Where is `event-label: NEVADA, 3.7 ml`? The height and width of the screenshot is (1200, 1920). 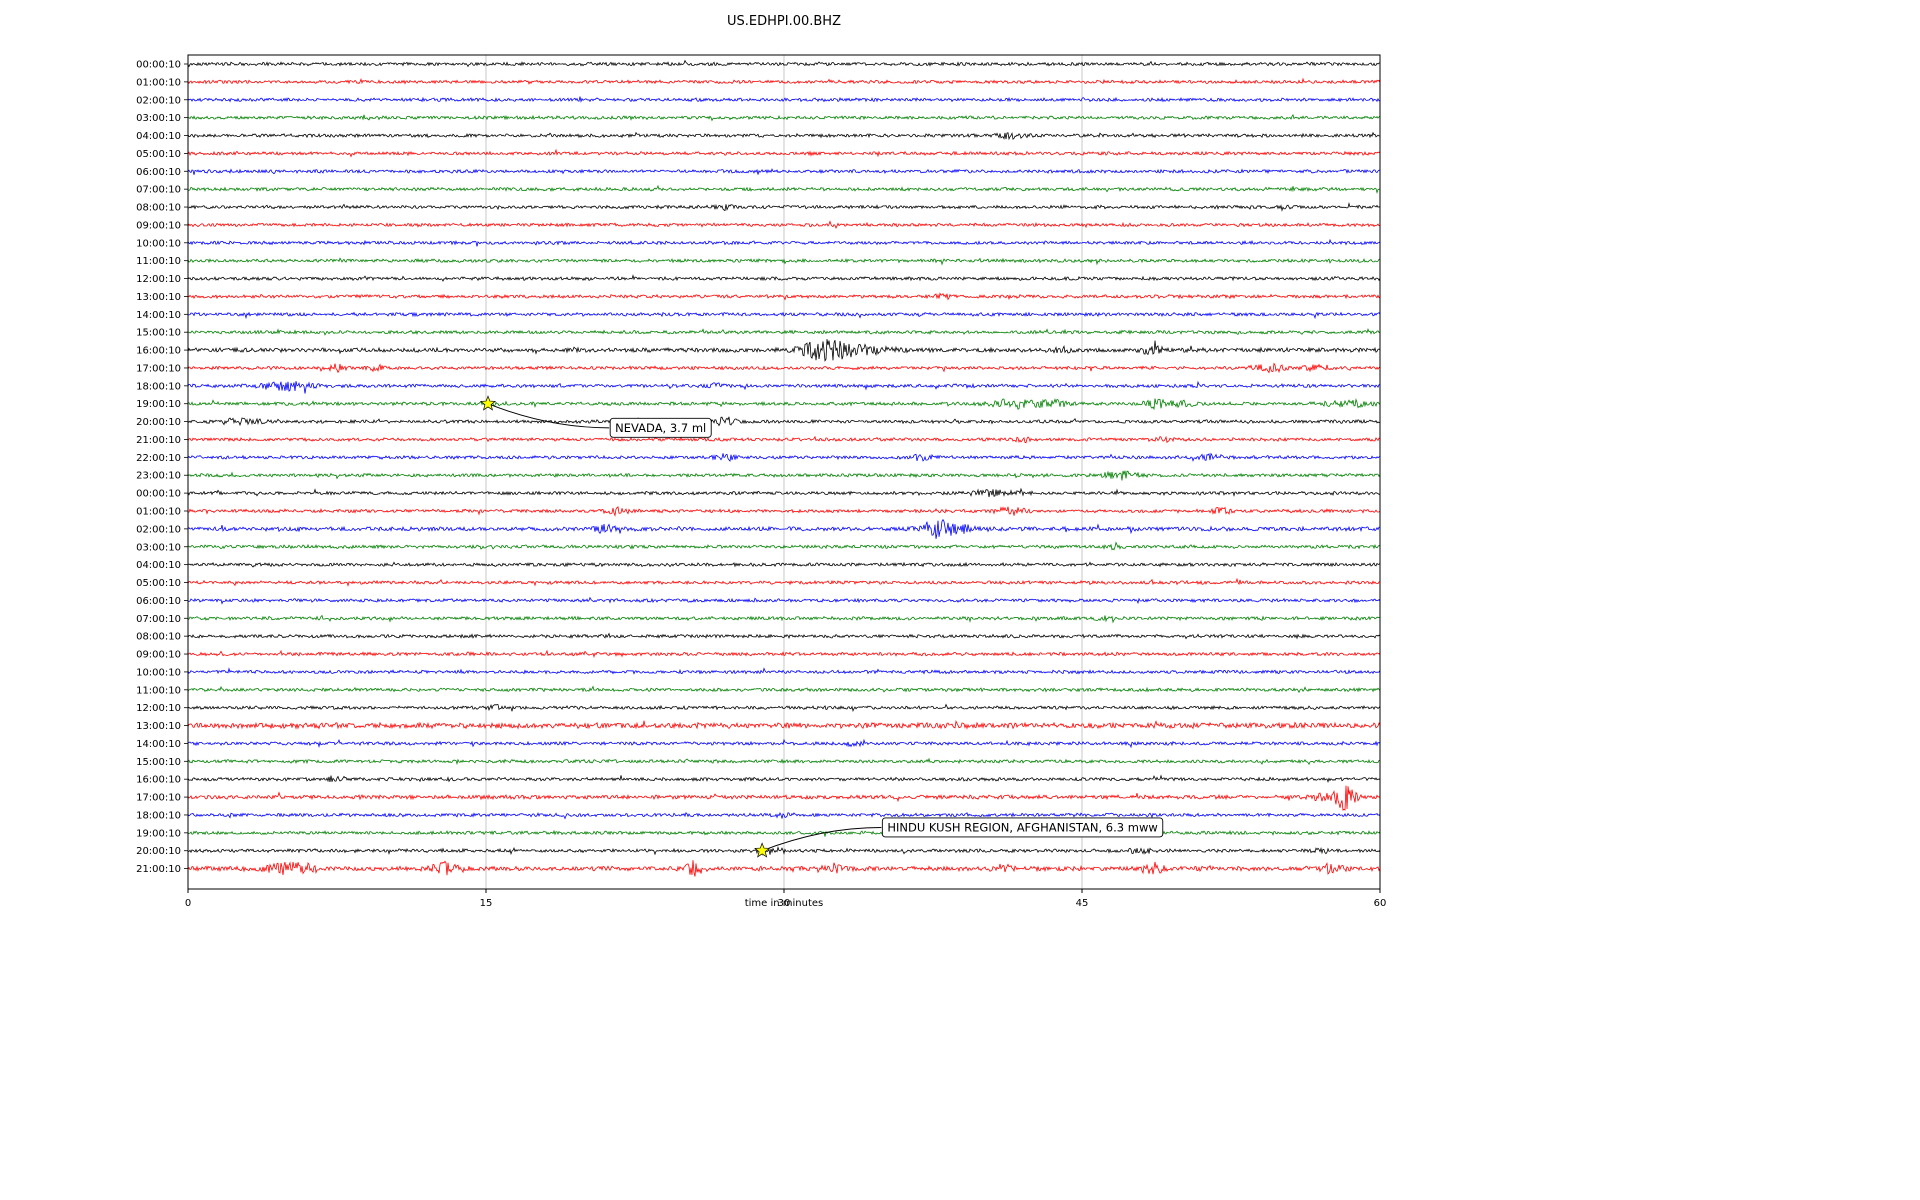
event-label: NEVADA, 3.7 ml is located at coordinates (660, 428).